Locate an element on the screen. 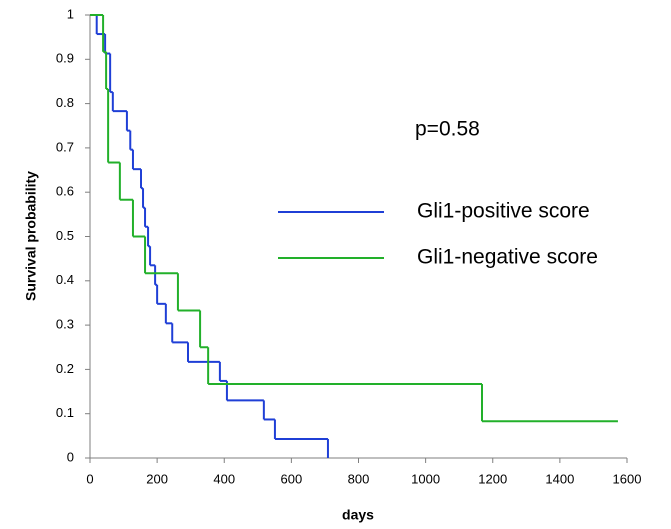 The height and width of the screenshot is (529, 671). legend-label: Gli1-positive score is located at coordinates (503, 211).